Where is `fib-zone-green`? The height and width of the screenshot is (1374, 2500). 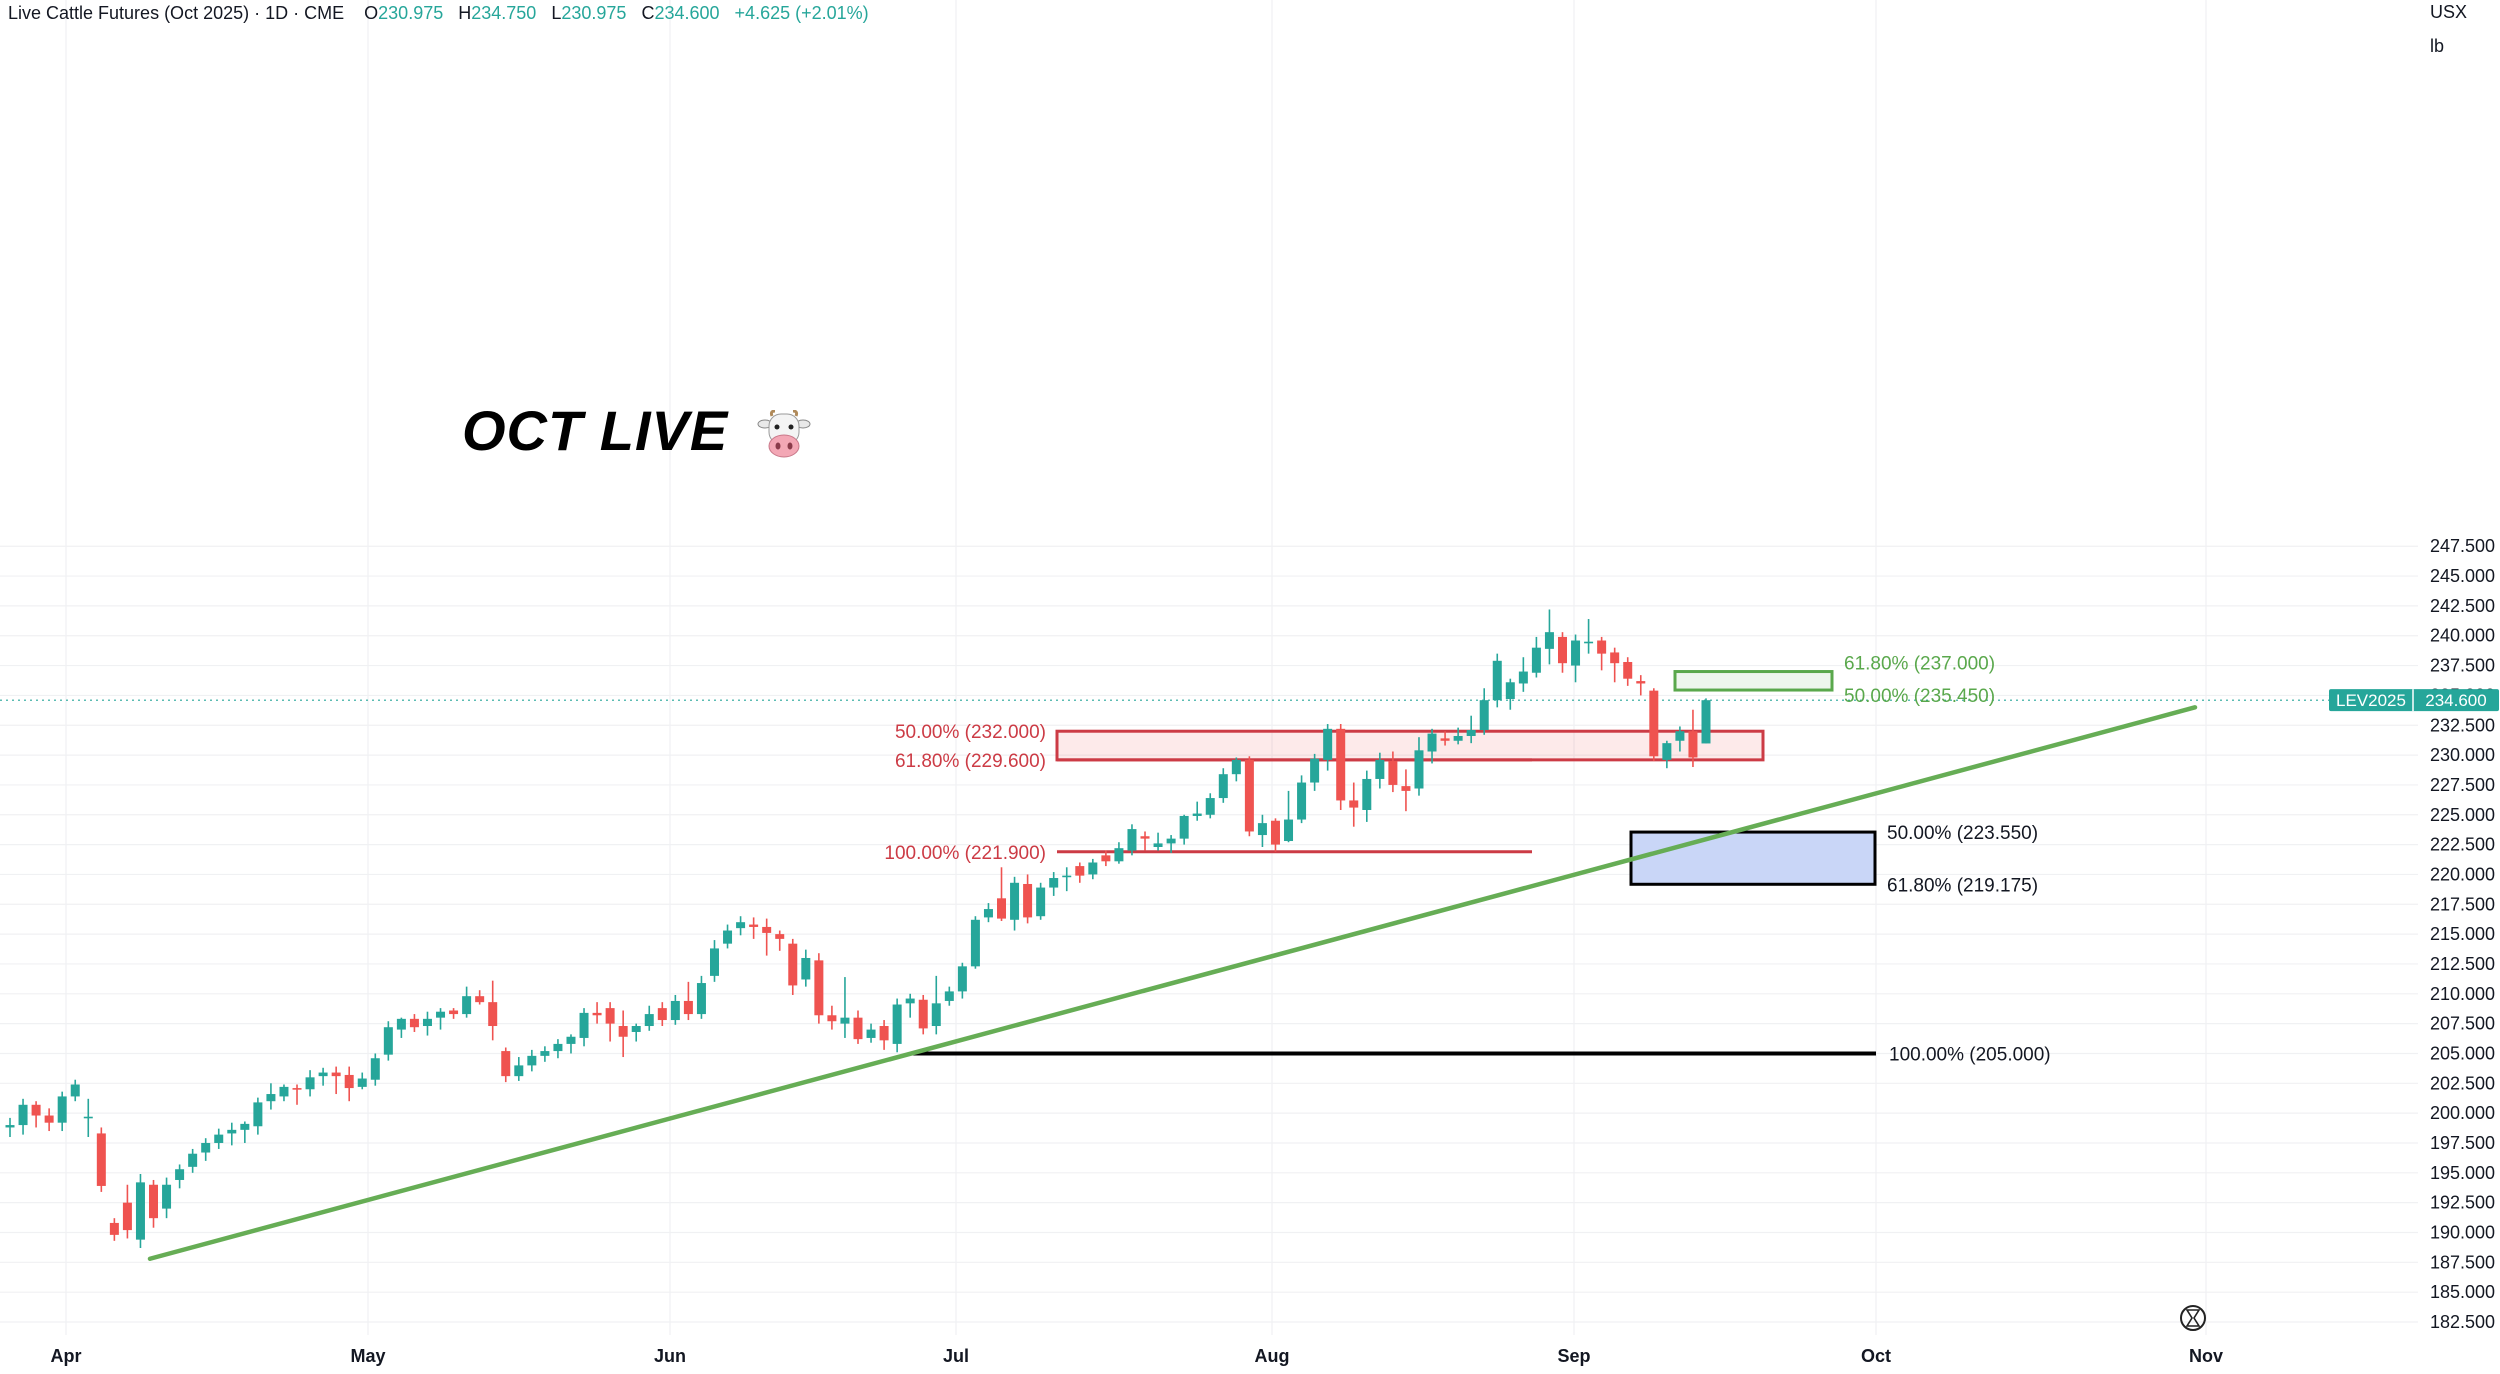 fib-zone-green is located at coordinates (1753, 681).